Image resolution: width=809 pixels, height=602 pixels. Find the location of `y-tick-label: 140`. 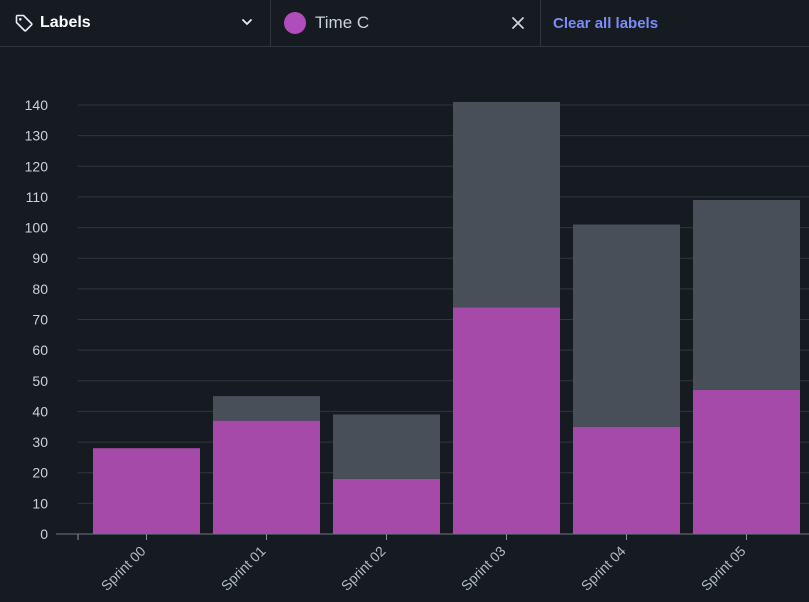

y-tick-label: 140 is located at coordinates (37, 105).